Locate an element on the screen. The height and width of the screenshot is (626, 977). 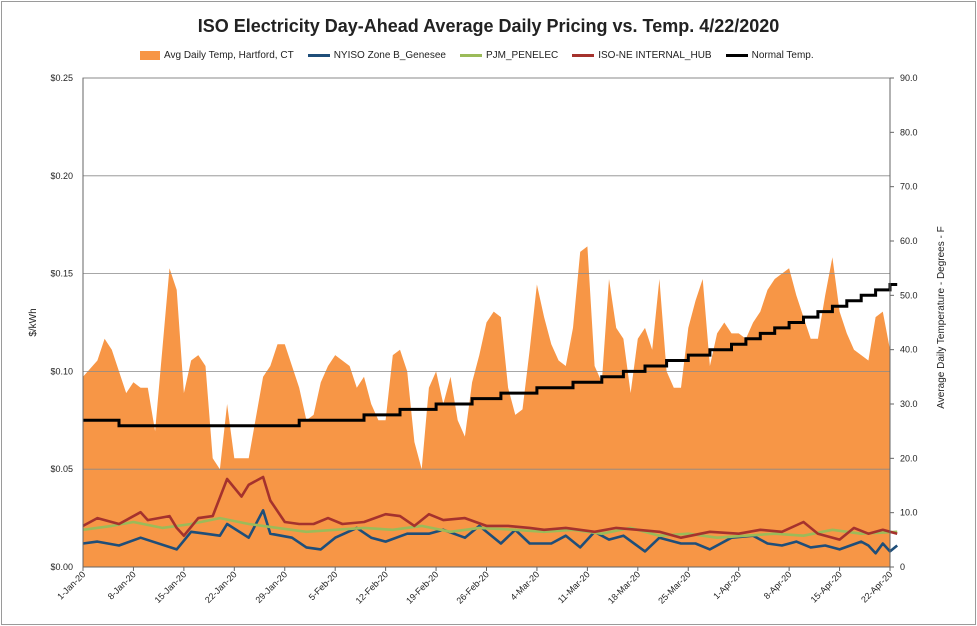
y2-axis-title: Average Daily Temperature - Degrees - F is located at coordinates (941, 317).